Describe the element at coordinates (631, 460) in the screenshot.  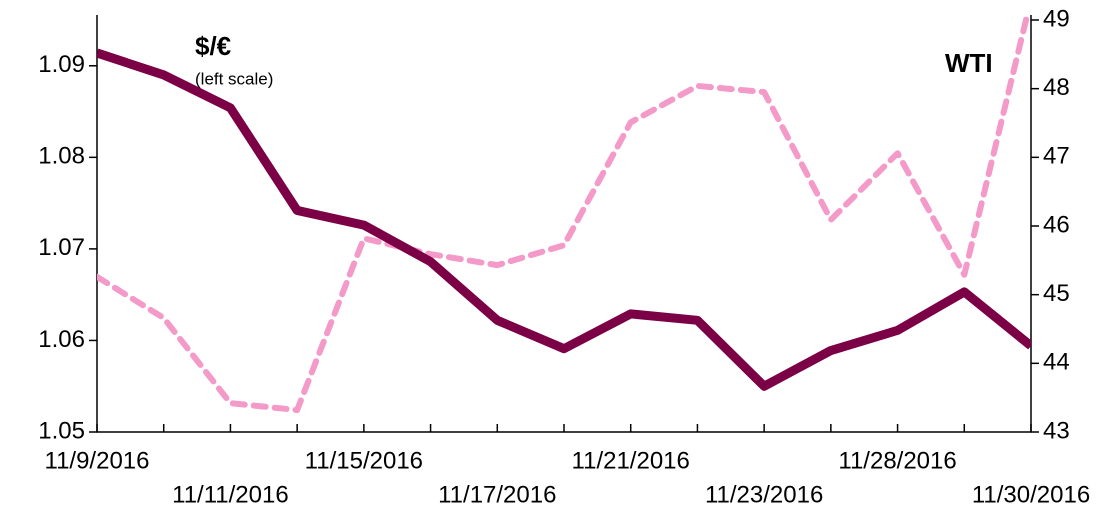
I see `x-tick-label: 11/21/2016` at that location.